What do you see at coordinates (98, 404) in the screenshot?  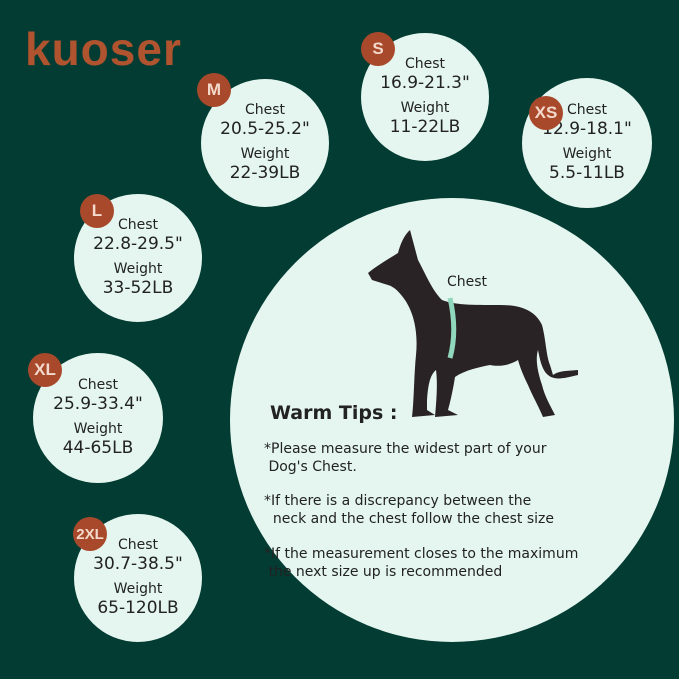 I see `chest-value: 25.9-33.4"` at bounding box center [98, 404].